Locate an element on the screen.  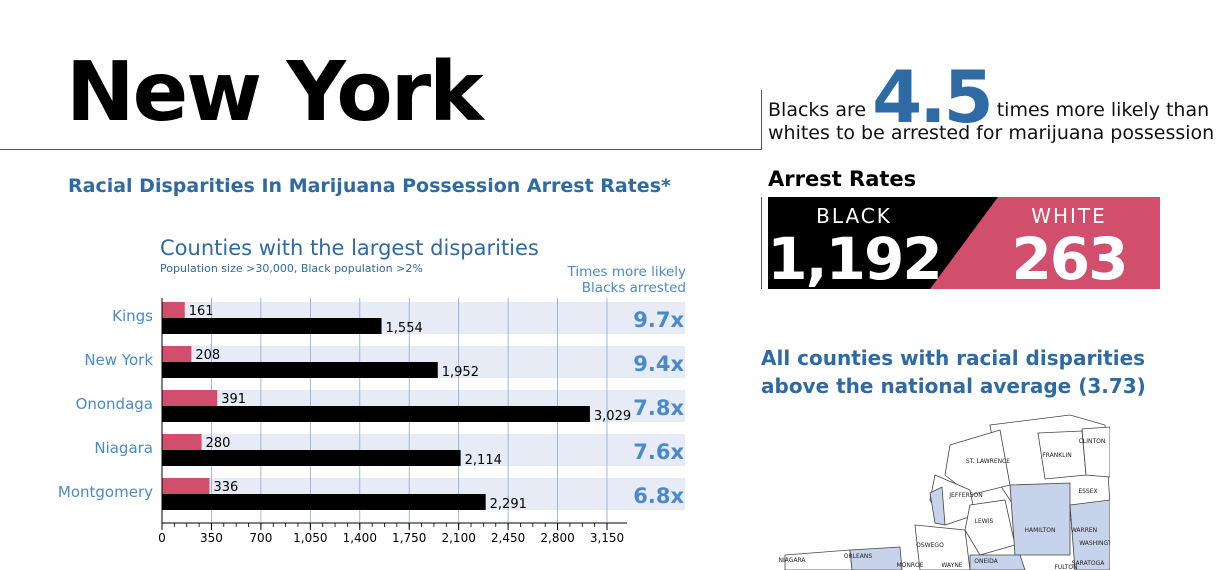
map-title-line-2: above the national average (3.73) is located at coordinates (953, 386).